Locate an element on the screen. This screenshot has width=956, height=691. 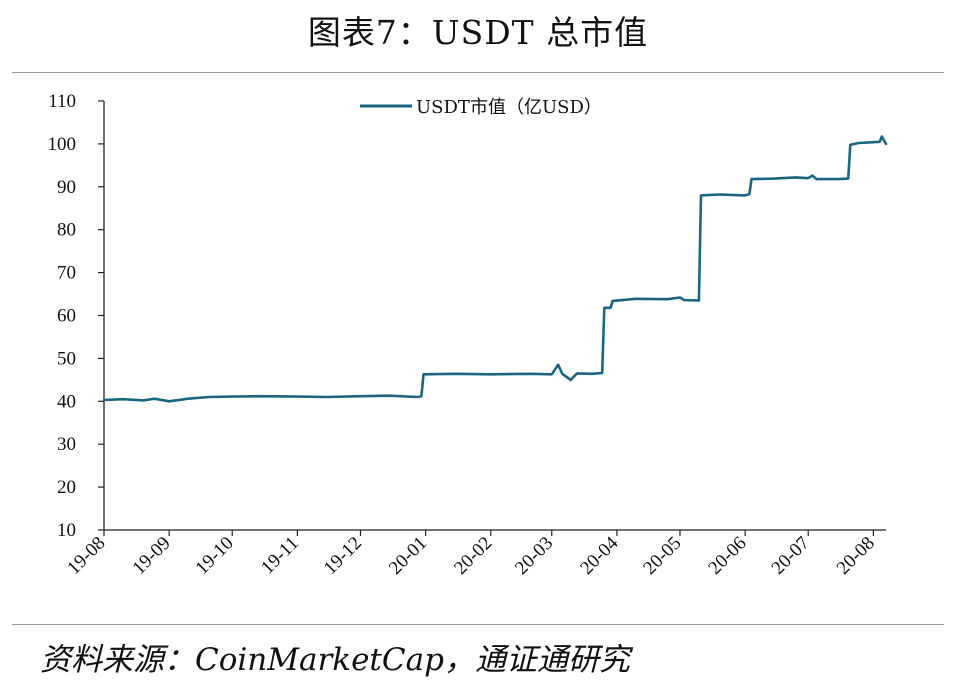
y-tick-label: 20 is located at coordinates (66, 487).